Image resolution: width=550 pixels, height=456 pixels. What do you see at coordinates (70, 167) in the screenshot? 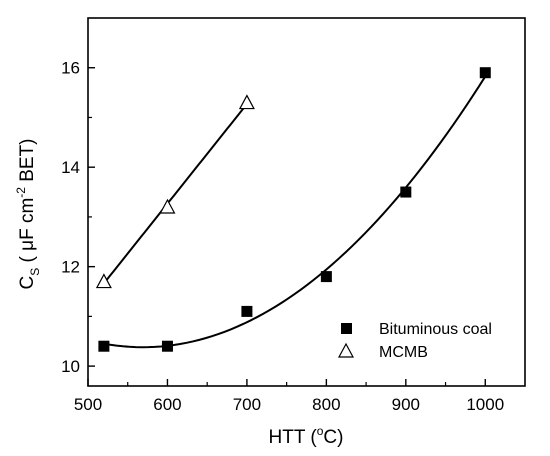
I see `y-tick-label-14: 14` at bounding box center [70, 167].